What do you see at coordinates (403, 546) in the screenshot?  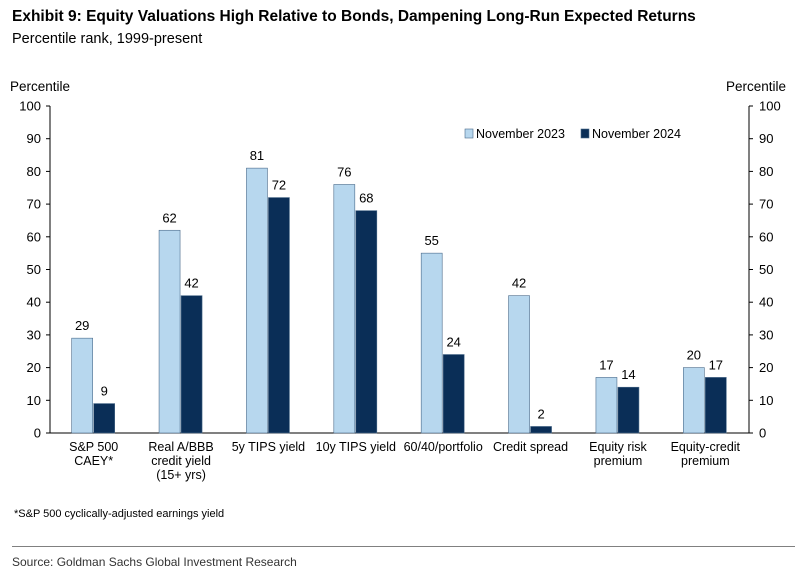 I see `divider` at bounding box center [403, 546].